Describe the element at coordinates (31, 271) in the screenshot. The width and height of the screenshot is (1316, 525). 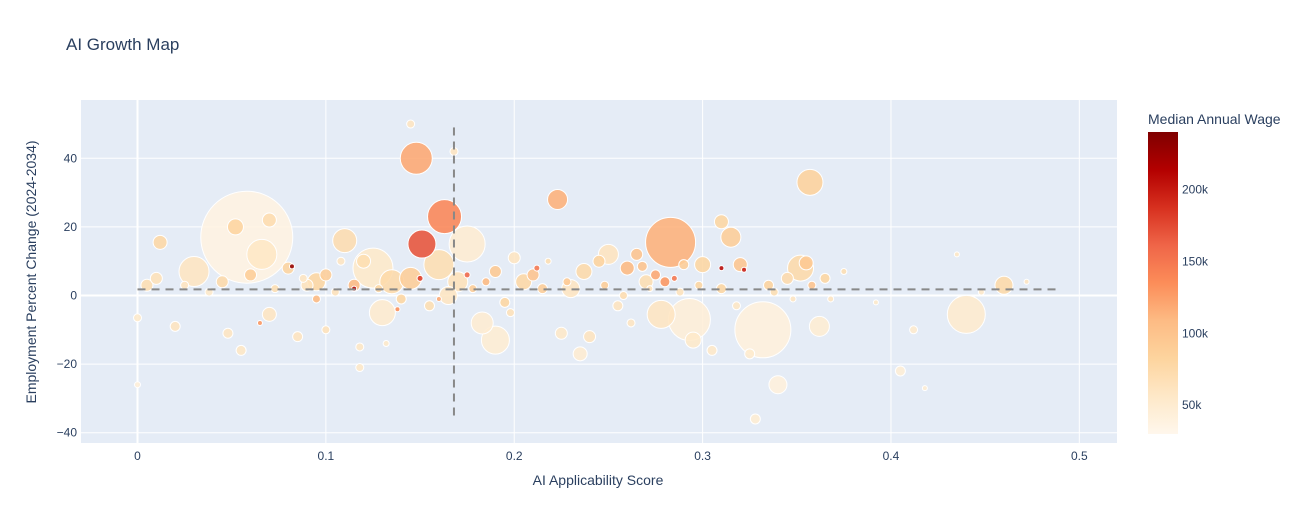
I see `y-axis-title: Employment Percent Change (2024-2034)` at that location.